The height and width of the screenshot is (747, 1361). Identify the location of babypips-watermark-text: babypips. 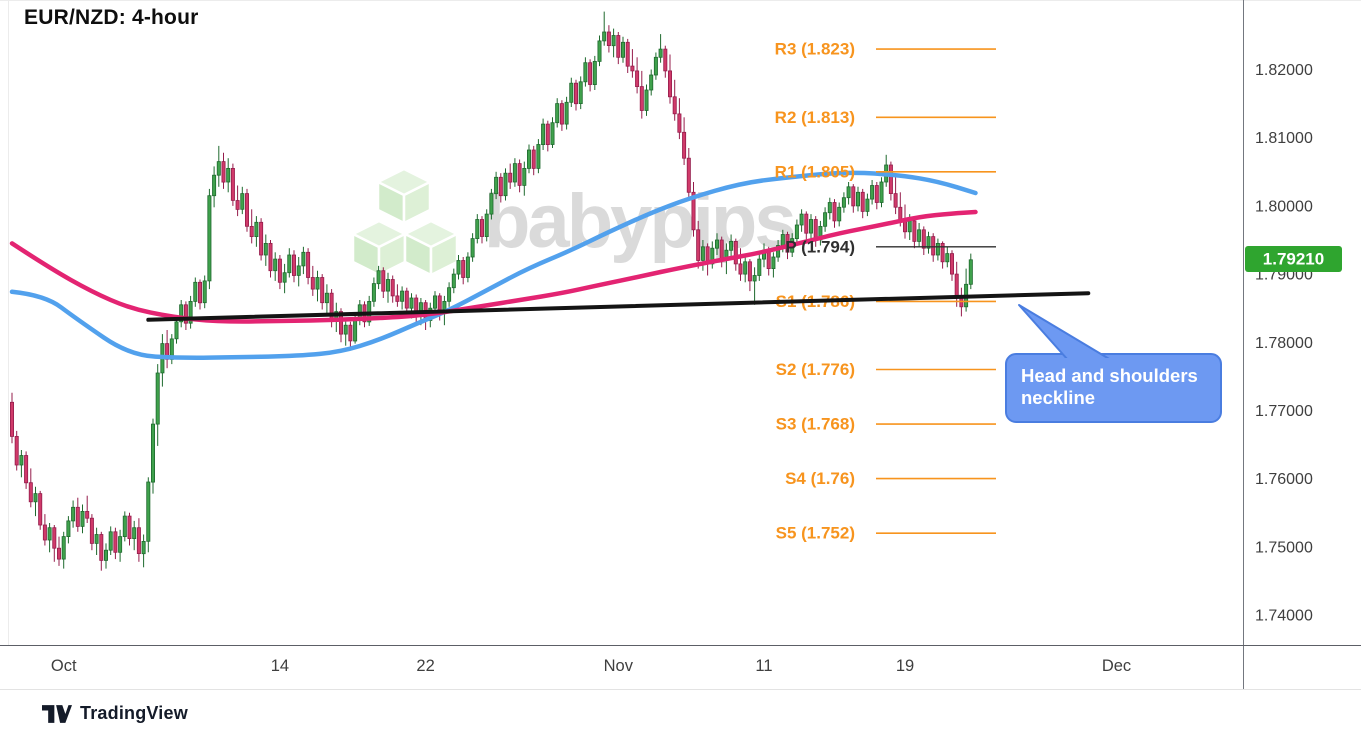
(640, 221).